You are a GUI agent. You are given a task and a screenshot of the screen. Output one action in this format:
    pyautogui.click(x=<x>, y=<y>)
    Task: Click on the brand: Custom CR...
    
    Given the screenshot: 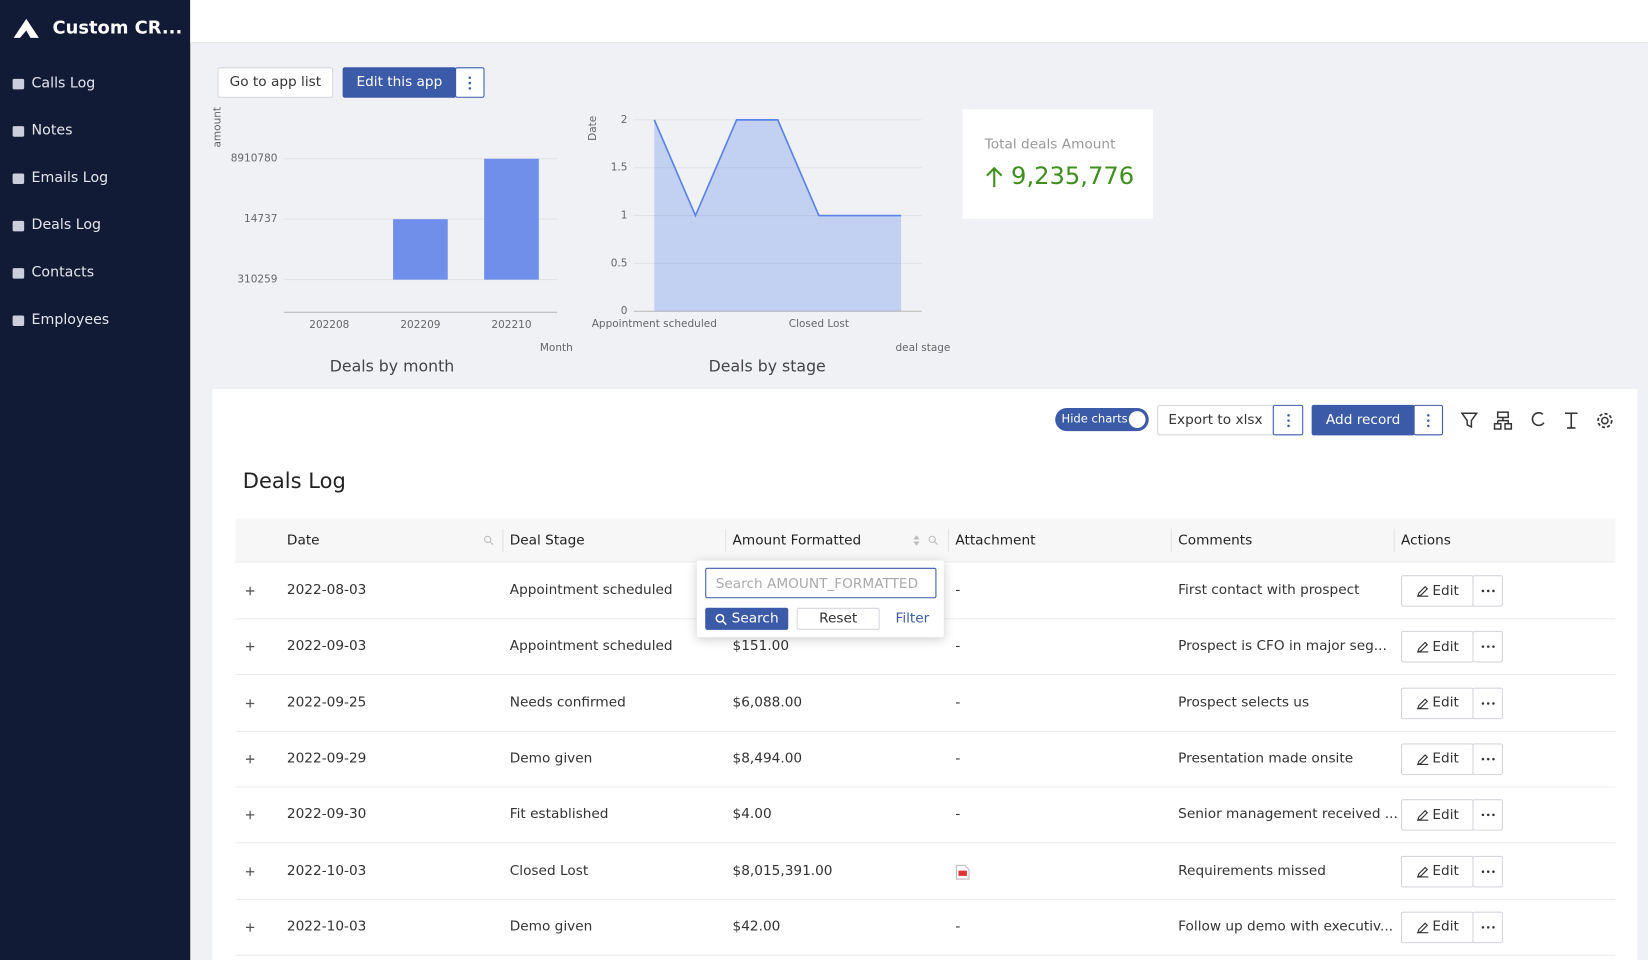 What is the action you would take?
    pyautogui.click(x=117, y=28)
    